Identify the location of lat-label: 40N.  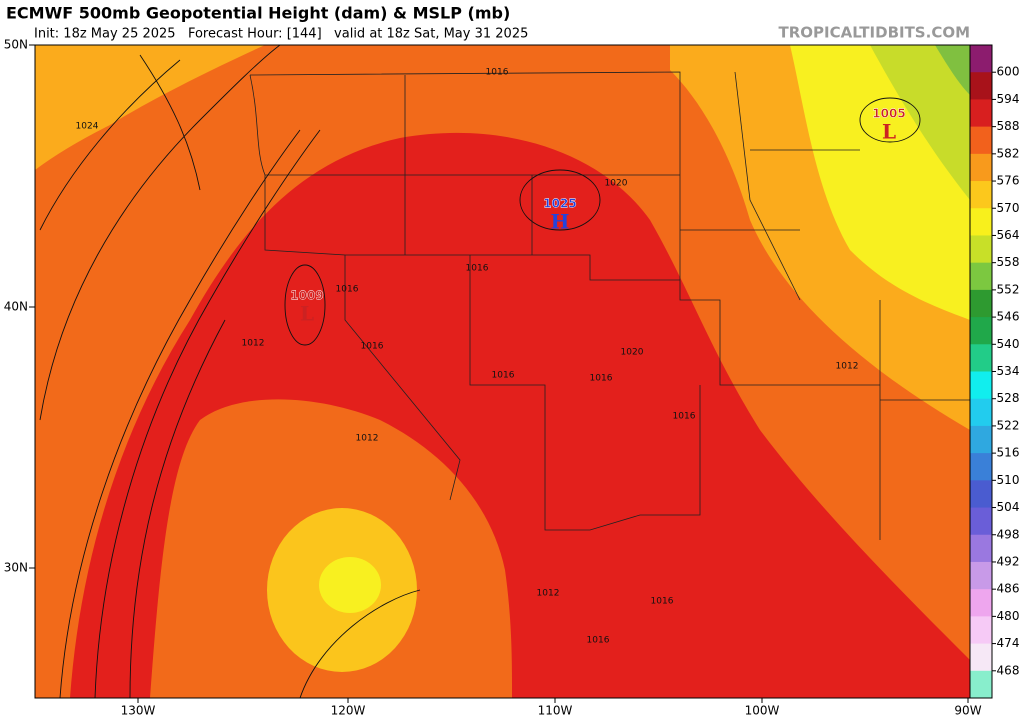
(16, 307).